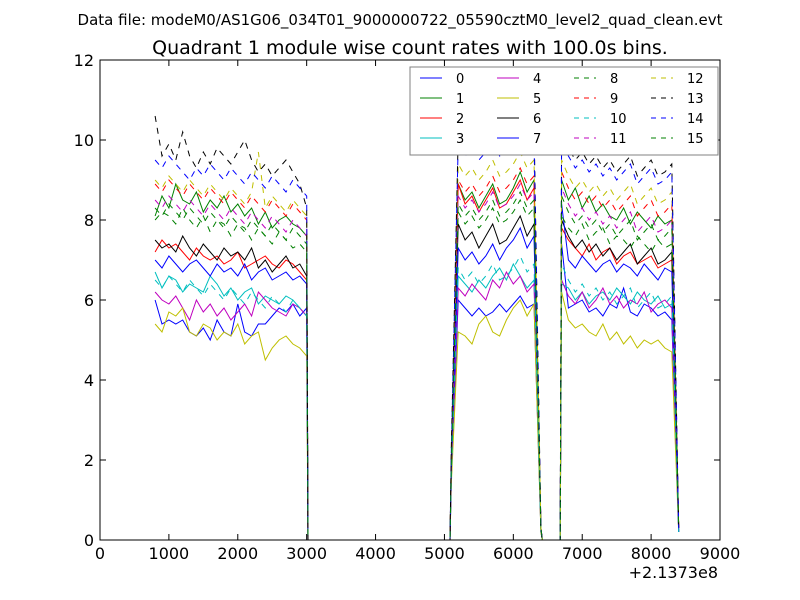 Image resolution: width=800 pixels, height=600 pixels. Describe the element at coordinates (695, 119) in the screenshot. I see `legend-label-14: 14` at that location.